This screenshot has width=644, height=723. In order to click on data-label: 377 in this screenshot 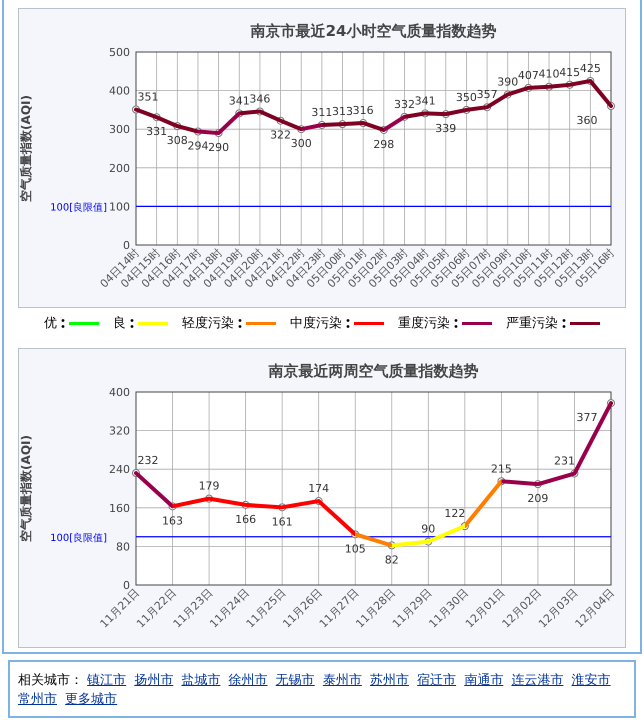, I will do `click(587, 417)`.